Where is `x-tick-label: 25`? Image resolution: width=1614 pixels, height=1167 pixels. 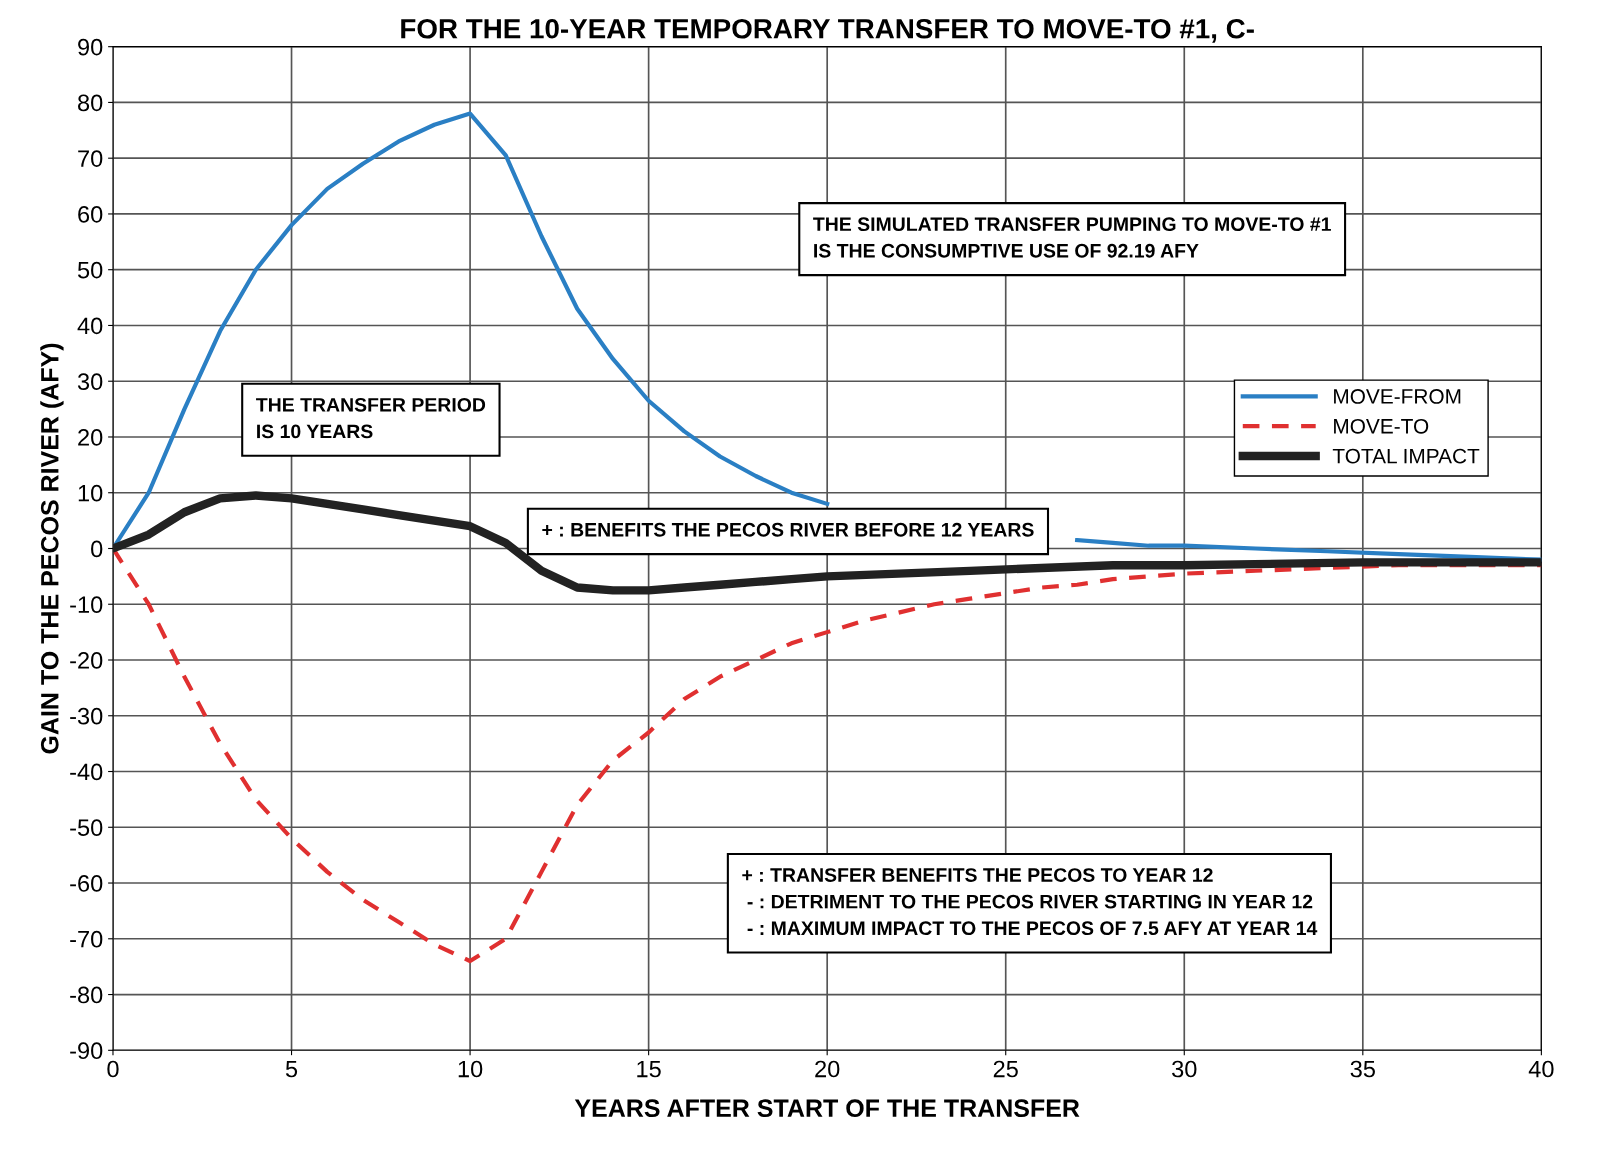
x-tick-label: 25 is located at coordinates (1005, 1069).